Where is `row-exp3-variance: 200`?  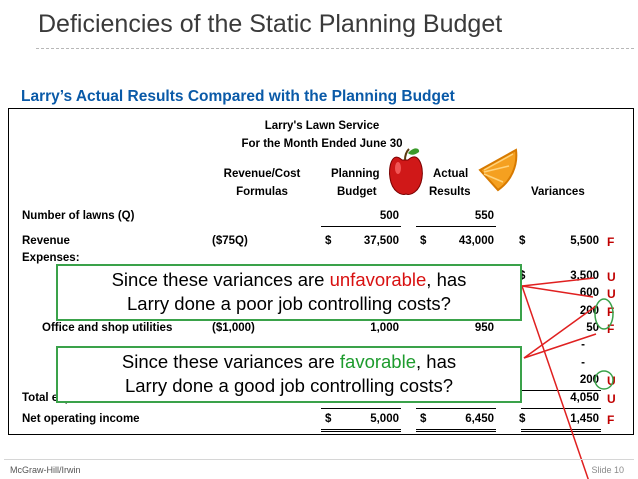
row-exp3-variance: 200 is located at coordinates (589, 311).